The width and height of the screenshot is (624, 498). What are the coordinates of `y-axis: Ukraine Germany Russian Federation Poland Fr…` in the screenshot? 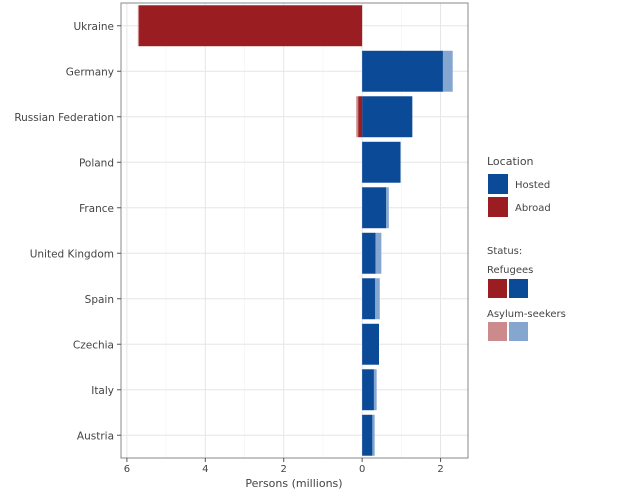 It's located at (67, 231).